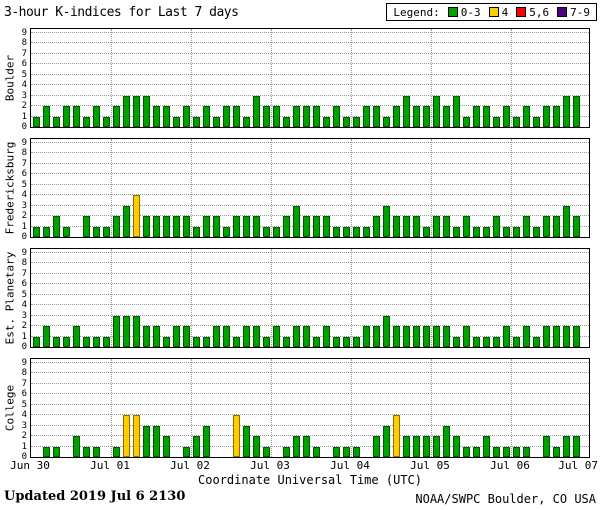 The height and width of the screenshot is (510, 600). What do you see at coordinates (24, 404) in the screenshot?
I see `y-tick-label: 5` at bounding box center [24, 404].